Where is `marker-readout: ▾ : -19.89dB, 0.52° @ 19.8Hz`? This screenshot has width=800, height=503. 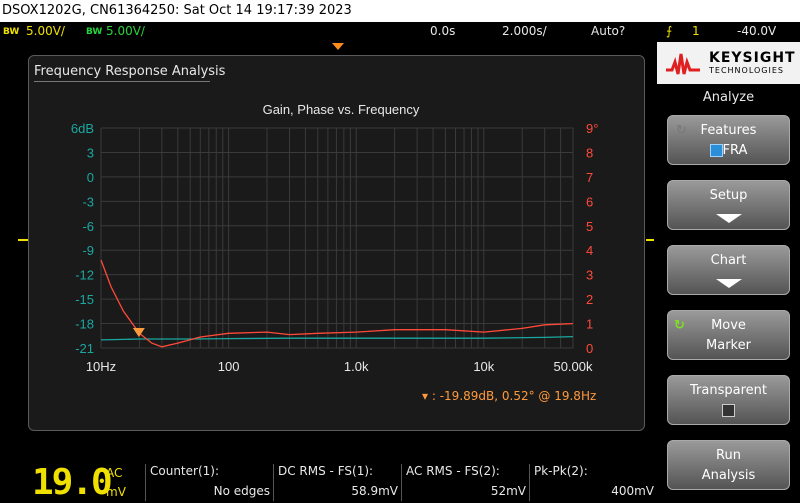 marker-readout: ▾ : -19.89dB, 0.52° @ 19.8Hz is located at coordinates (509, 396).